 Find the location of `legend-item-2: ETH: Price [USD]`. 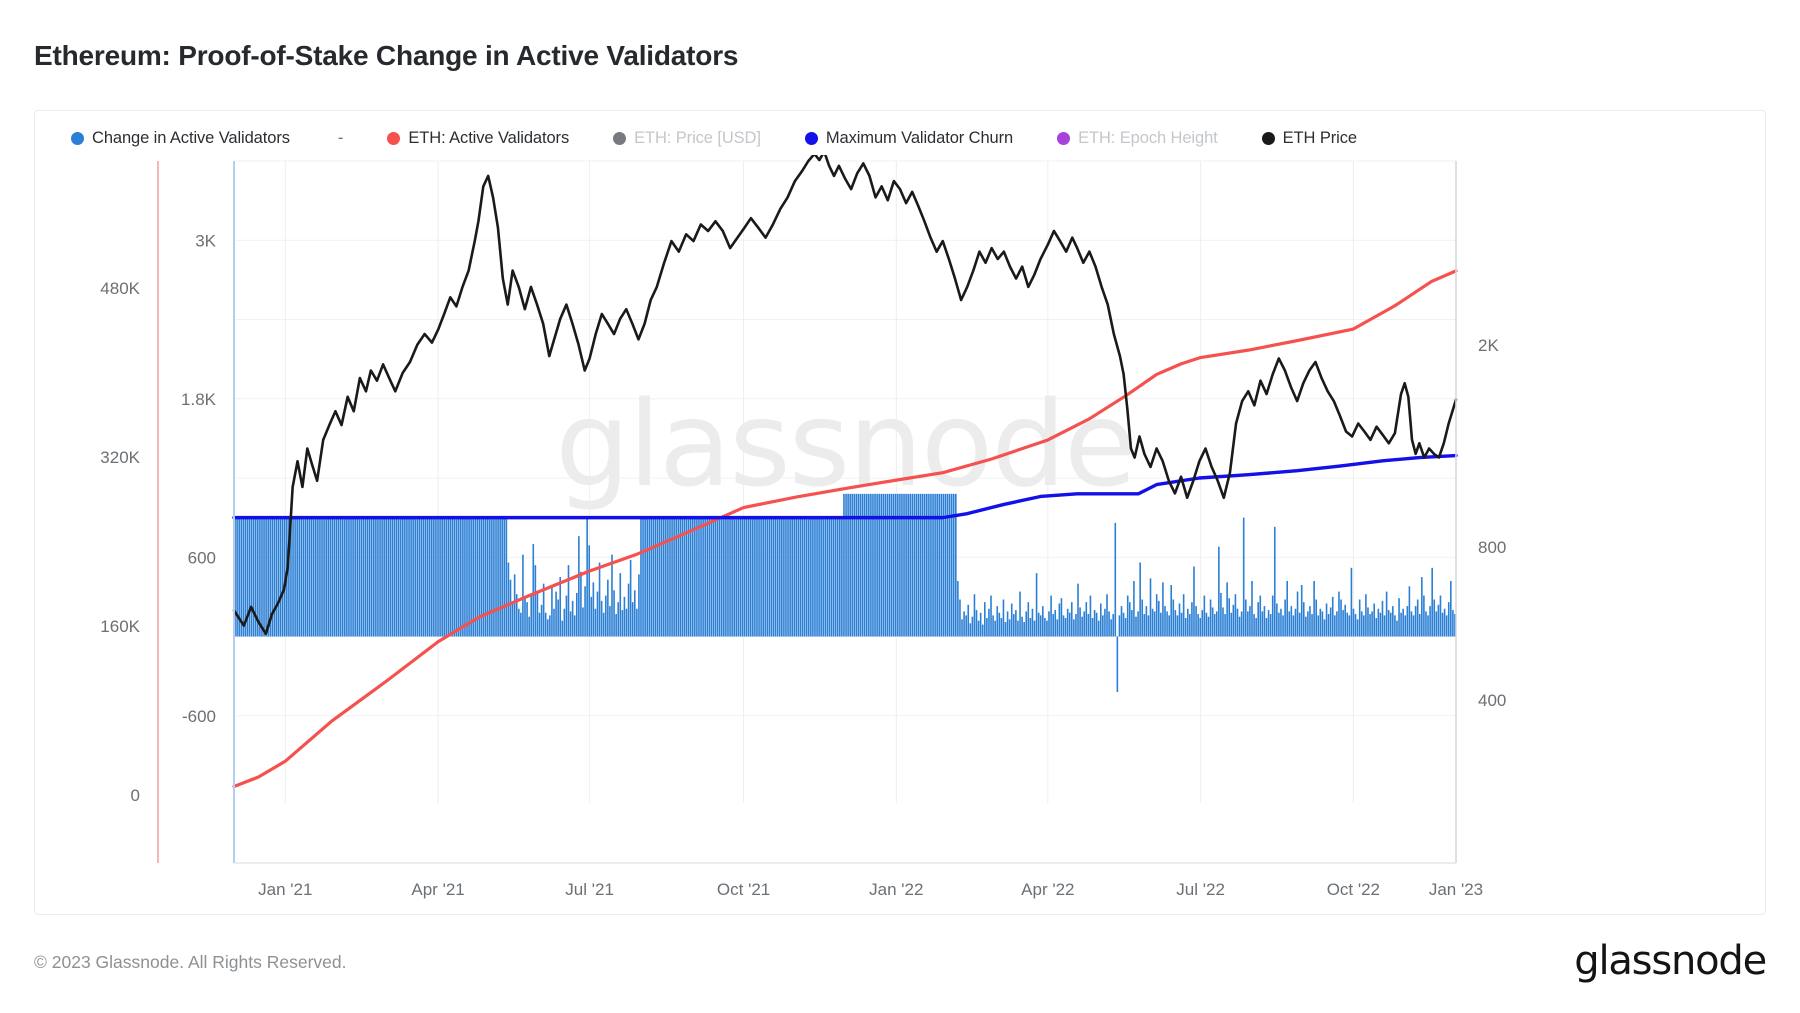

legend-item-2: ETH: Price [USD] is located at coordinates (687, 138).